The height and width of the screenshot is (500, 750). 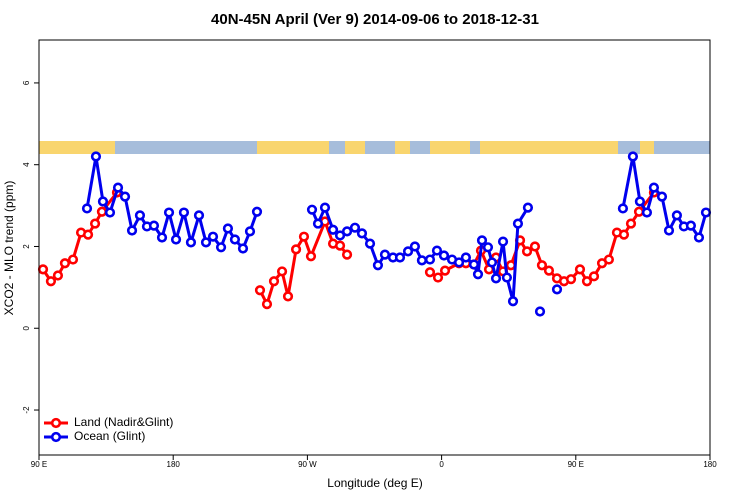 I want to click on legend: Land (Nadir&Glint)Ocean (Glint), so click(x=112, y=434).